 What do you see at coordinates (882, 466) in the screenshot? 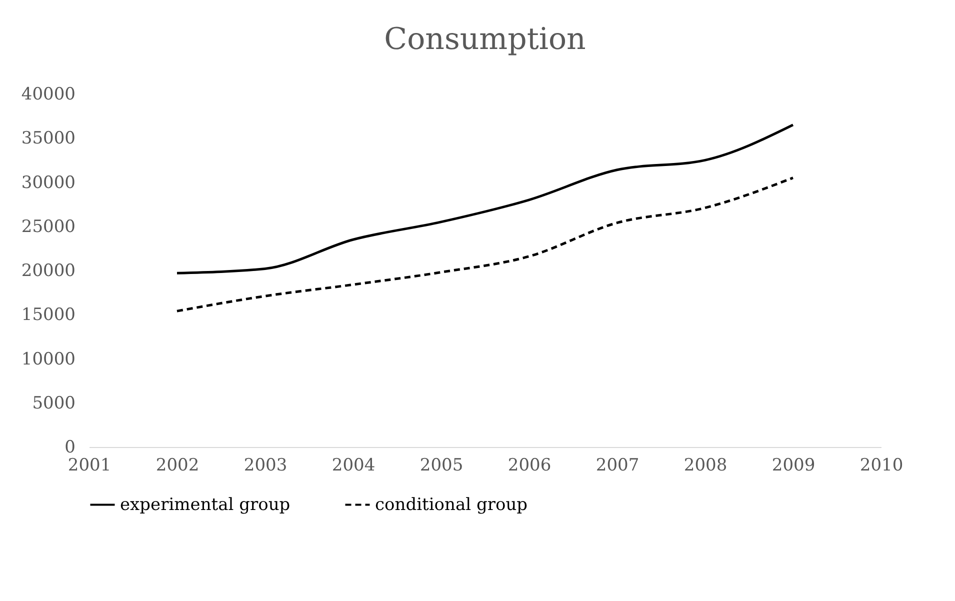
I see `x-tick-label: 2010` at bounding box center [882, 466].